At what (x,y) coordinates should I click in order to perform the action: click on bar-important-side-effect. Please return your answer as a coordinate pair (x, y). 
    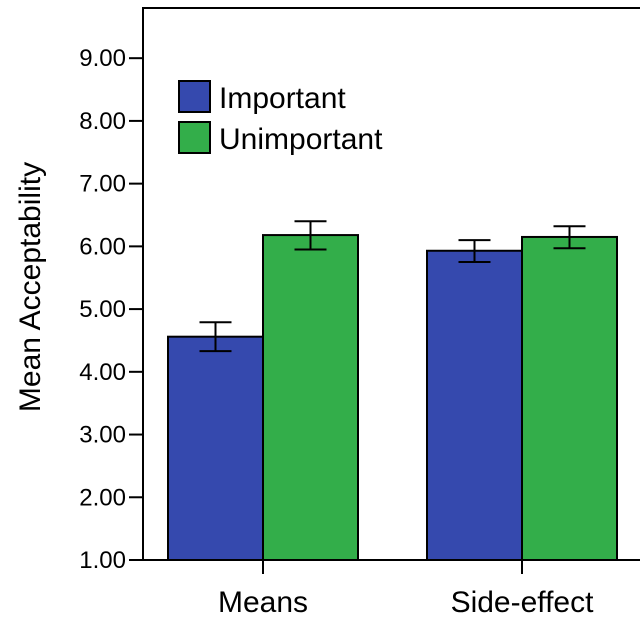
    Looking at the image, I should click on (474, 405).